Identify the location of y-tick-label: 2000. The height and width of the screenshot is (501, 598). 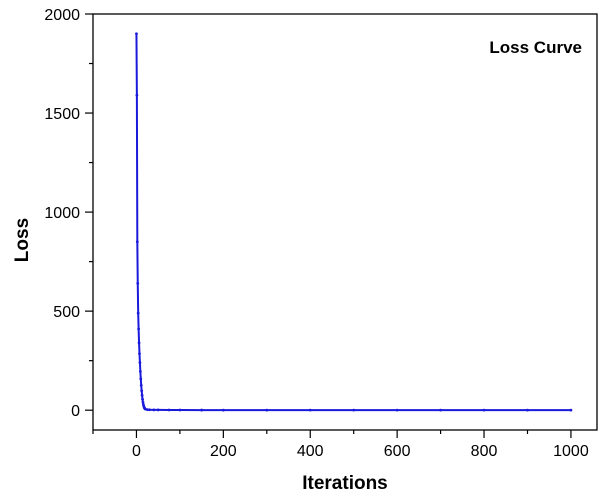
(62, 15).